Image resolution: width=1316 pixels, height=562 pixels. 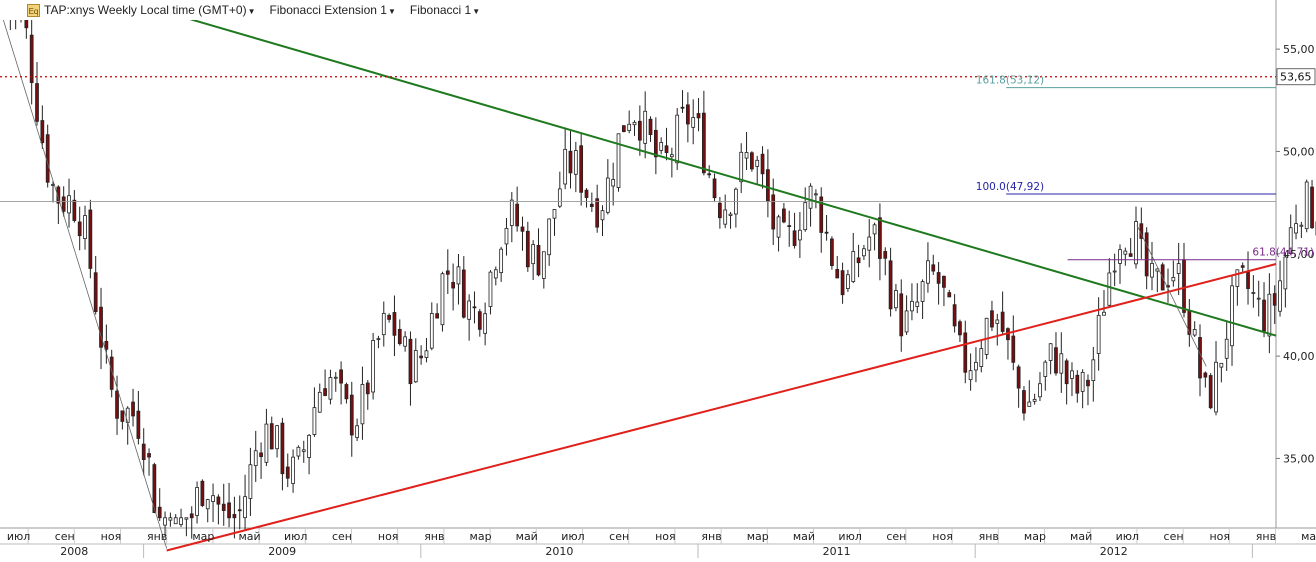 I want to click on year-label: 2010, so click(x=559, y=551).